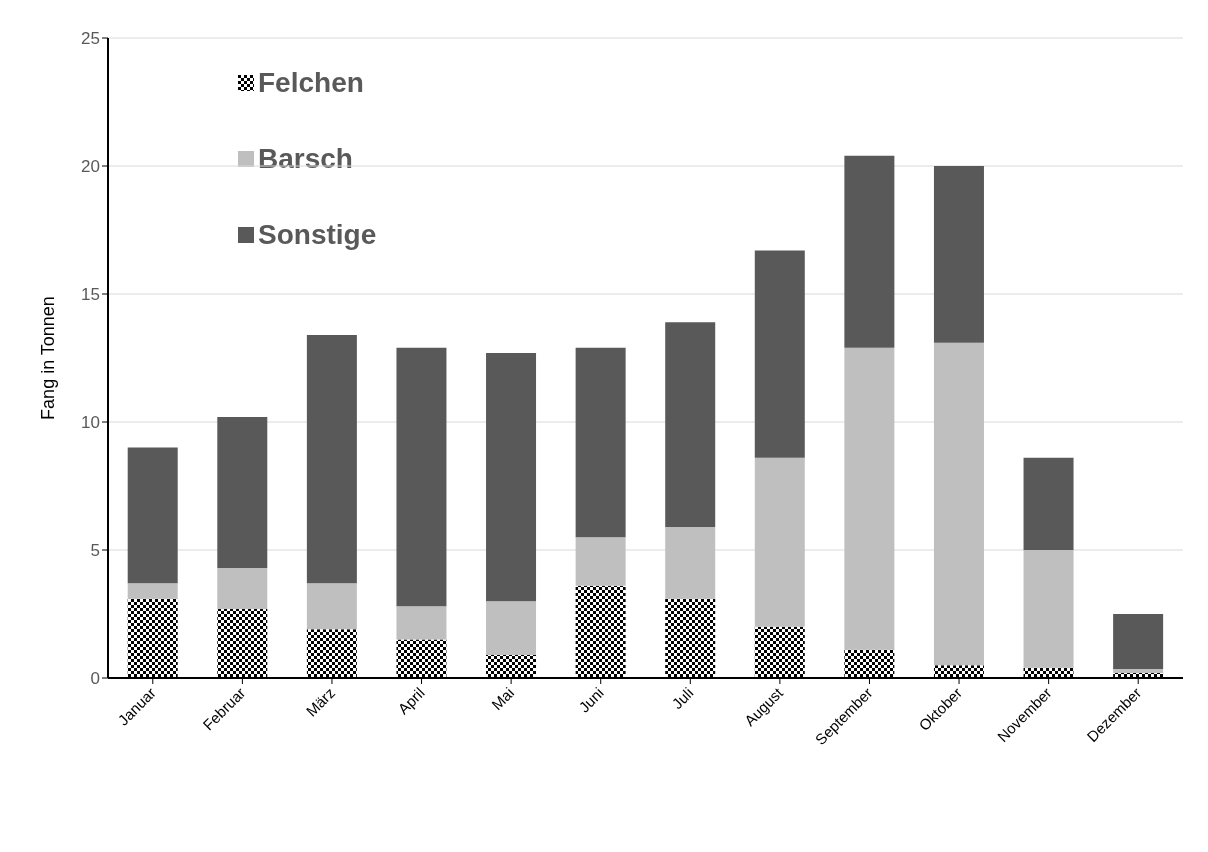  Describe the element at coordinates (48, 358) in the screenshot. I see `y-axis-title: Fang in Tonnen` at that location.